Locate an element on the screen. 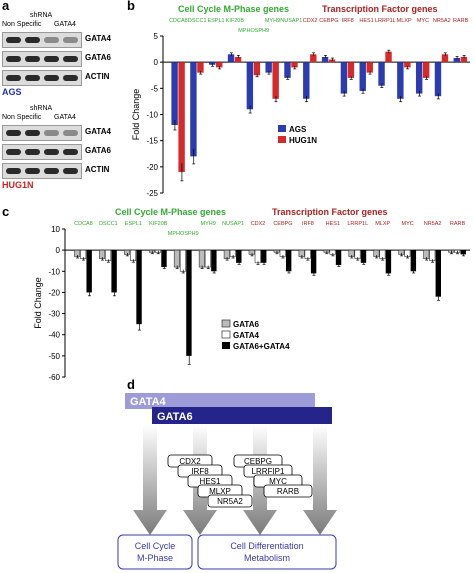 The image size is (474, 573). category-label: RARB is located at coordinates (461, 21).